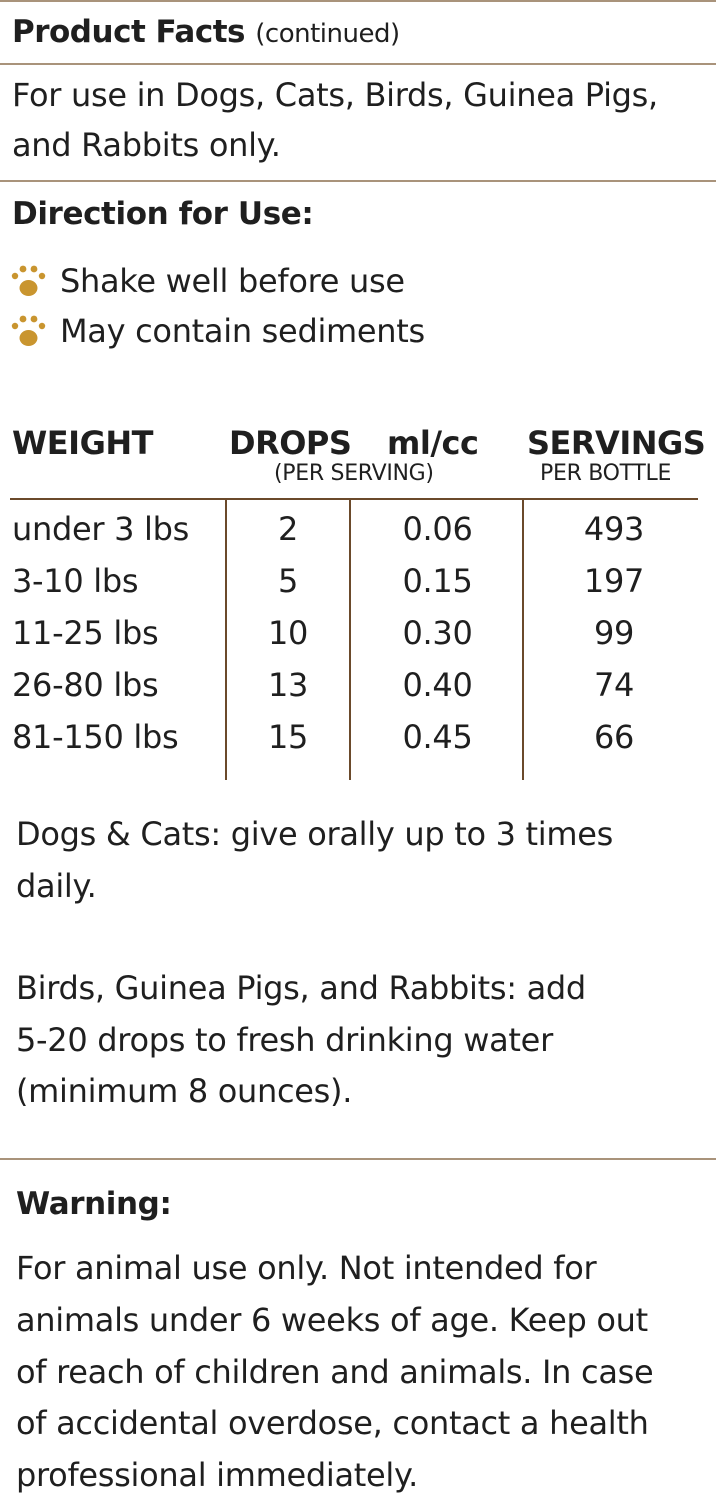 The image size is (716, 1500). I want to click on cell-drops: 15, so click(288, 737).